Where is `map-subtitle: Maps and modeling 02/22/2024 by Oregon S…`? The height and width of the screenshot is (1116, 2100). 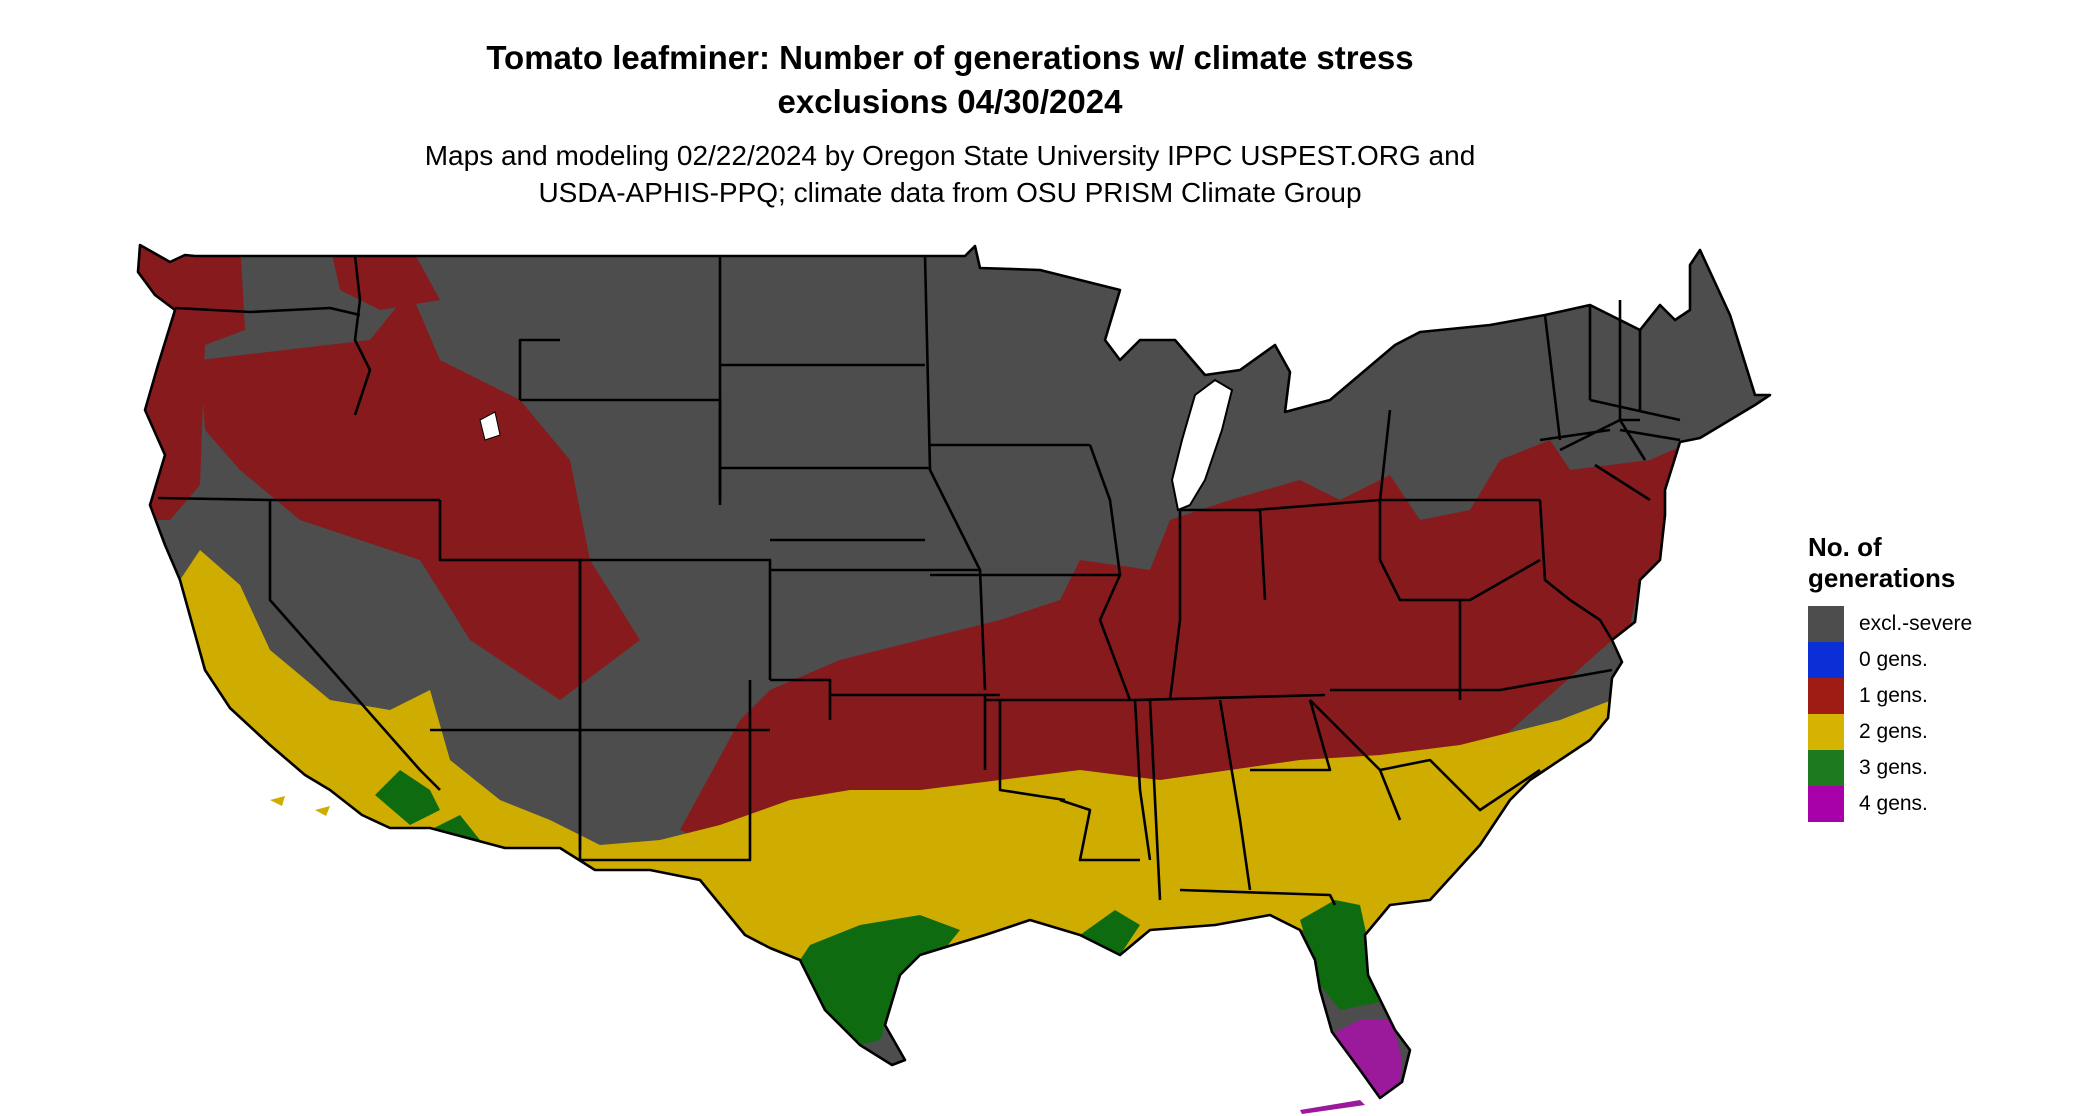
map-subtitle: Maps and modeling 02/22/2024 by Oregon S… is located at coordinates (950, 174).